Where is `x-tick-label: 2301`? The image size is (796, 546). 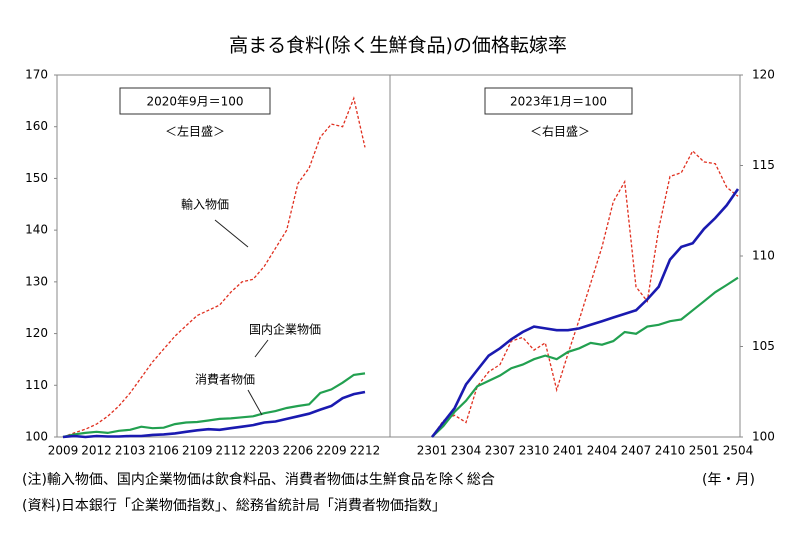
x-tick-label: 2301 is located at coordinates (432, 451).